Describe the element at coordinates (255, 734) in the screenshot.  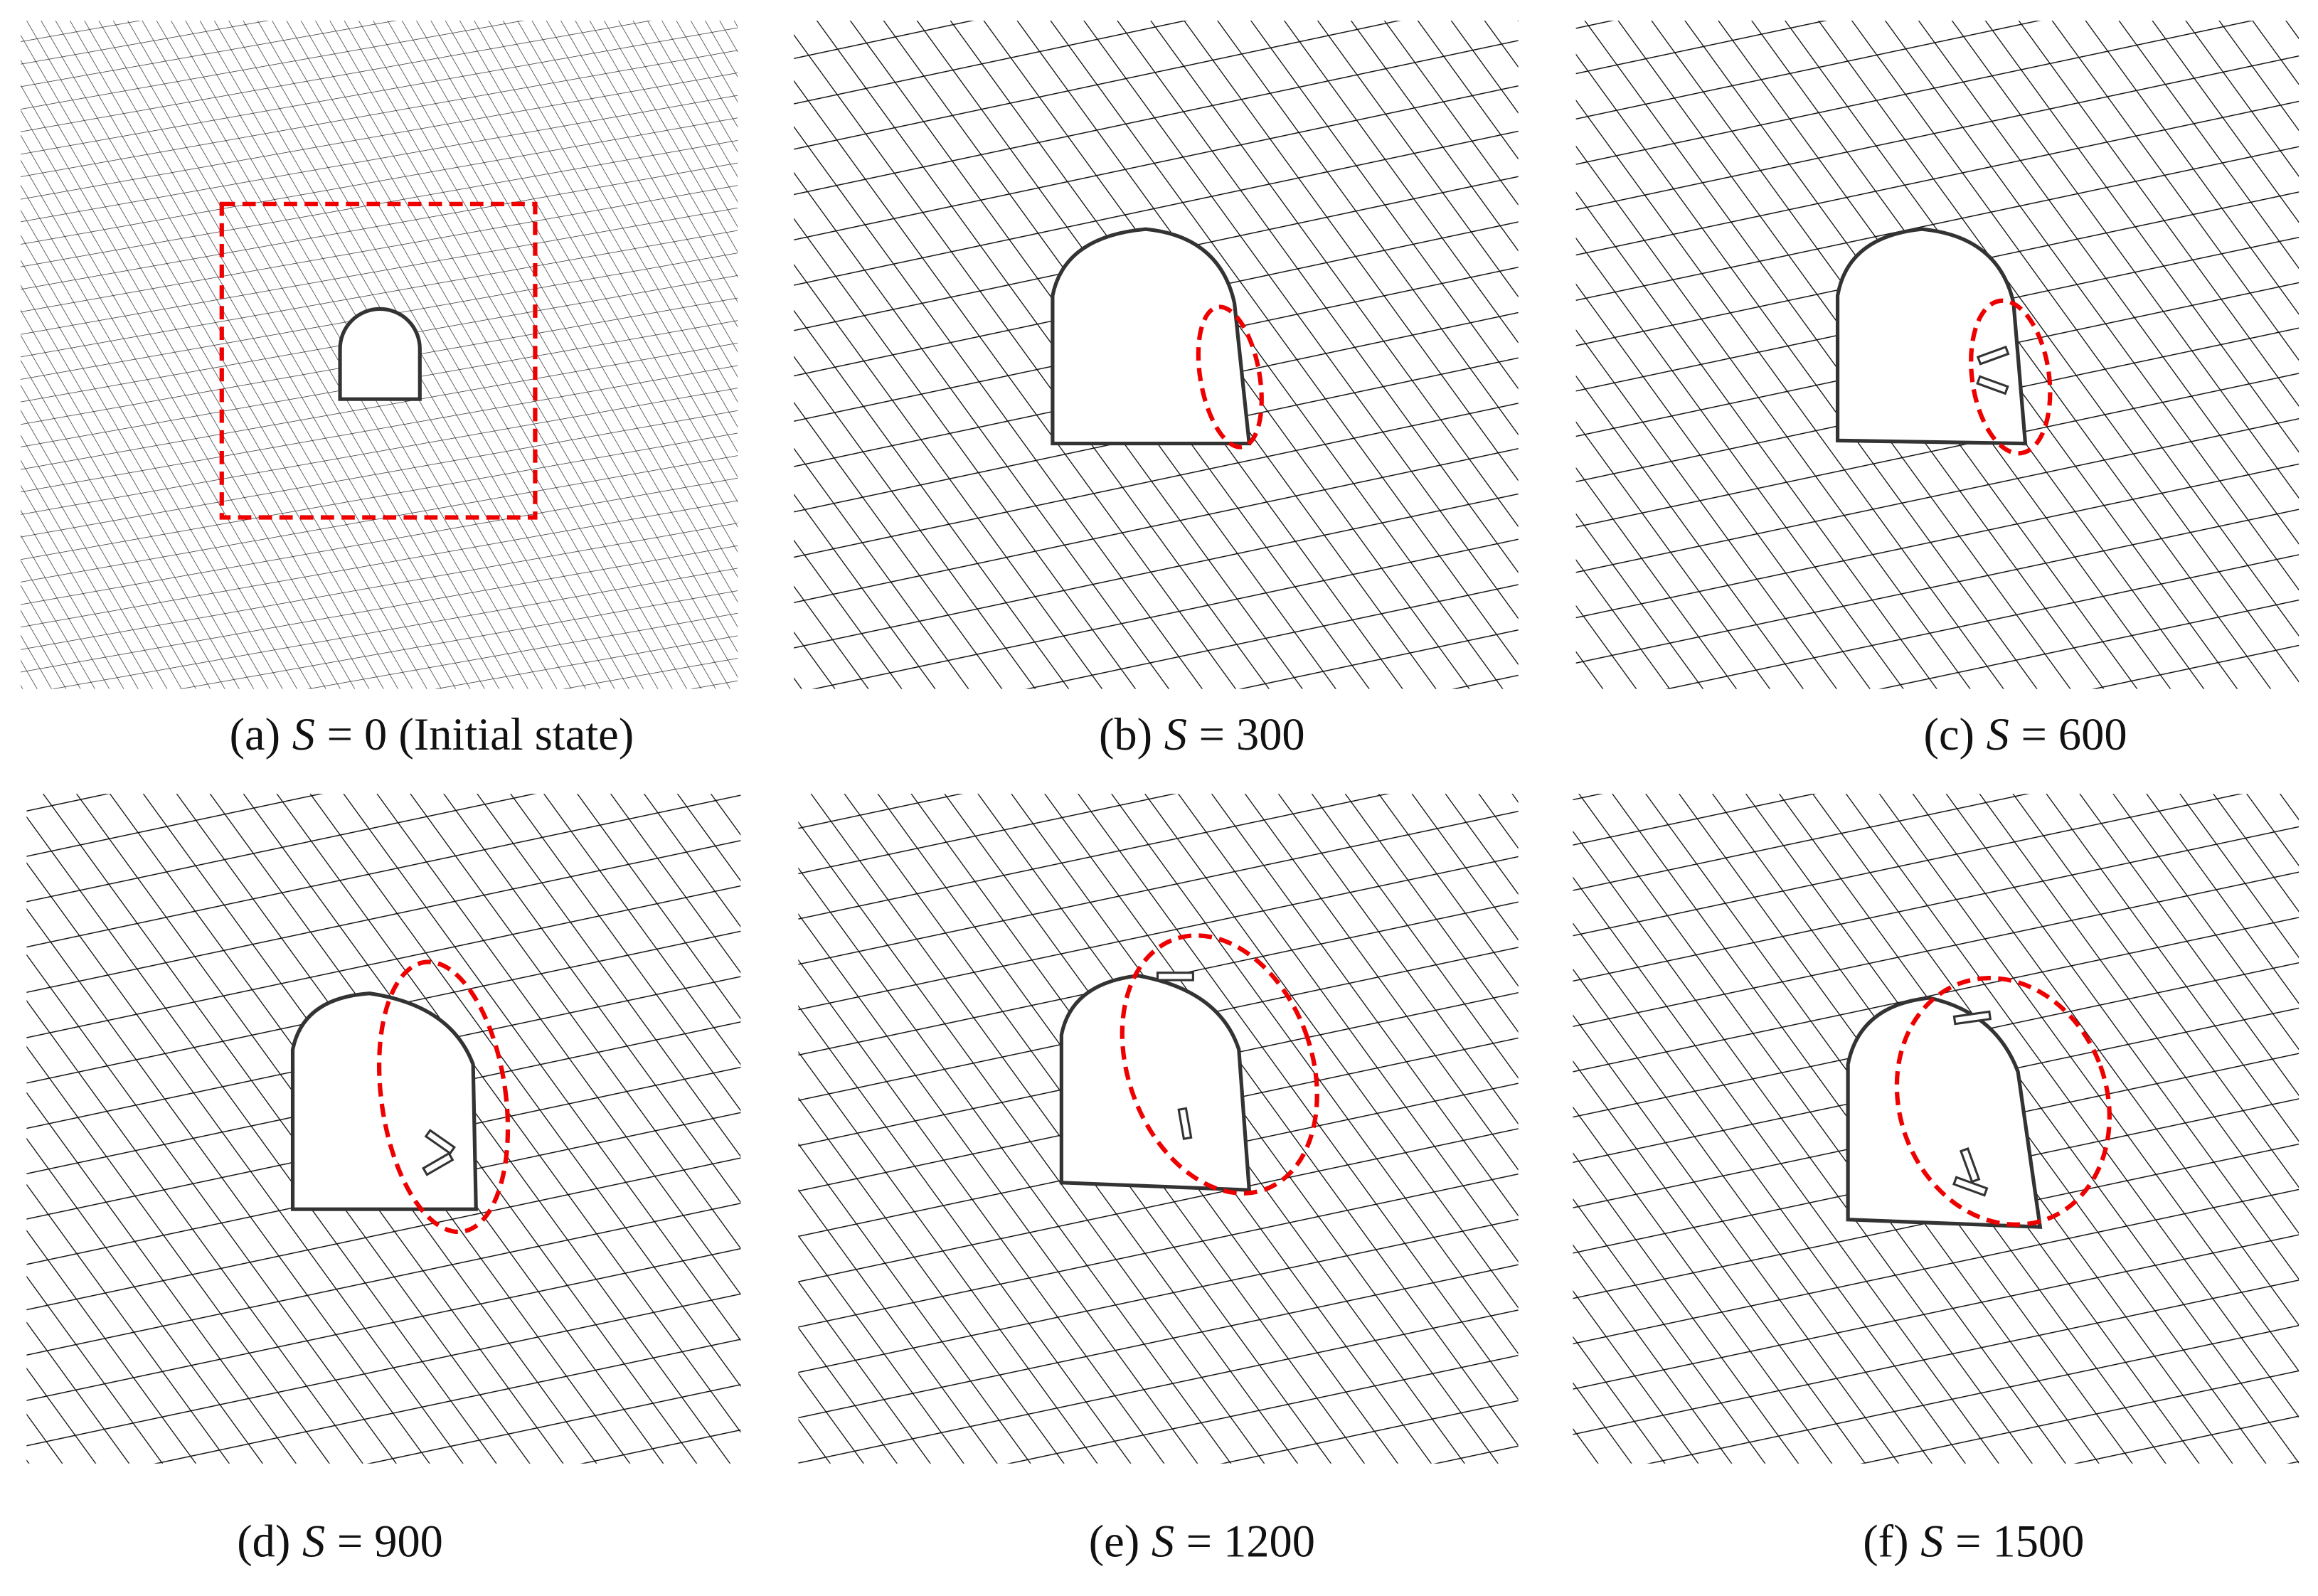
I see `caption-label: (a)` at that location.